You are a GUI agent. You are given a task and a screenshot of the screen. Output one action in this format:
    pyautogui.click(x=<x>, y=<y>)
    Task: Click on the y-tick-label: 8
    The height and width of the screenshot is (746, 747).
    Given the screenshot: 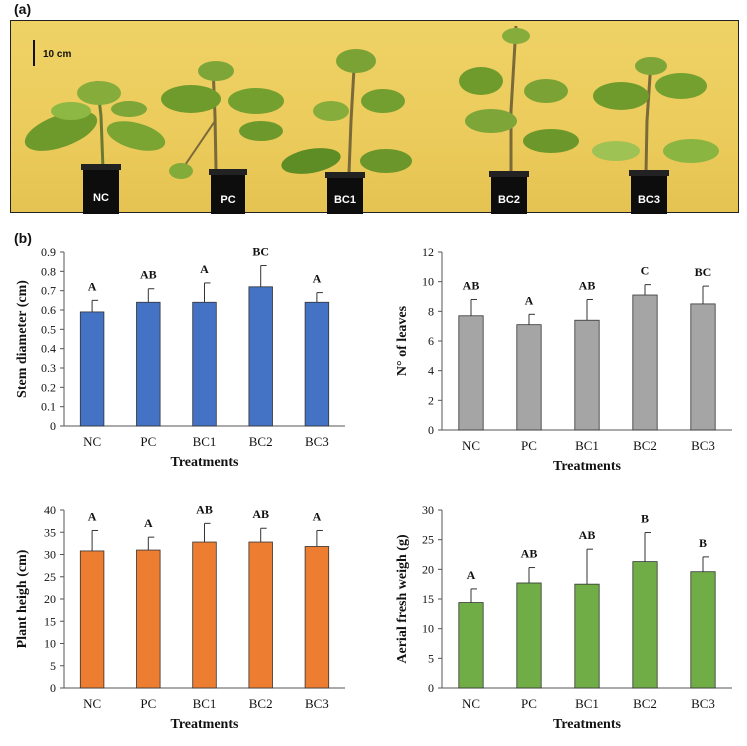 What is the action you would take?
    pyautogui.click(x=431, y=311)
    